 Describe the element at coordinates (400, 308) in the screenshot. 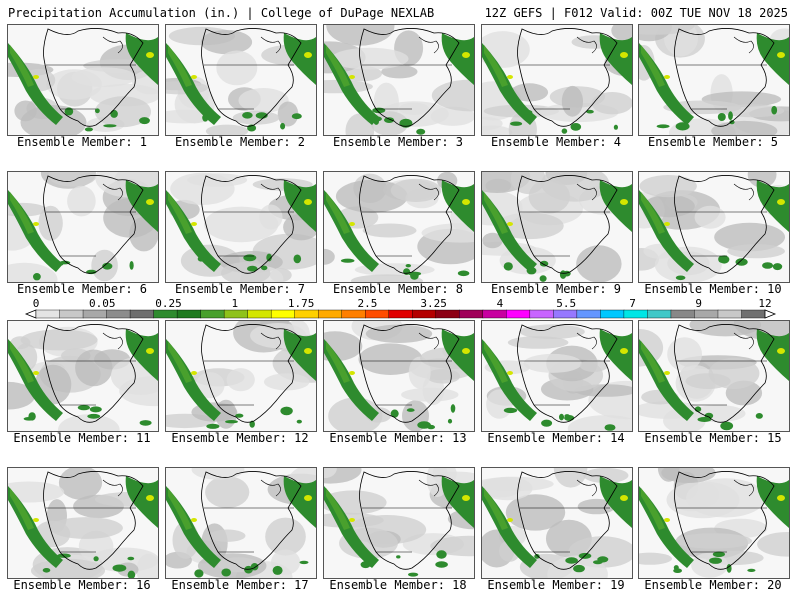

I see `precipitation-color-scale: 0 0.05 0.25 1 1.75 2.5 3.25 4 5.5 7 9 12` at that location.